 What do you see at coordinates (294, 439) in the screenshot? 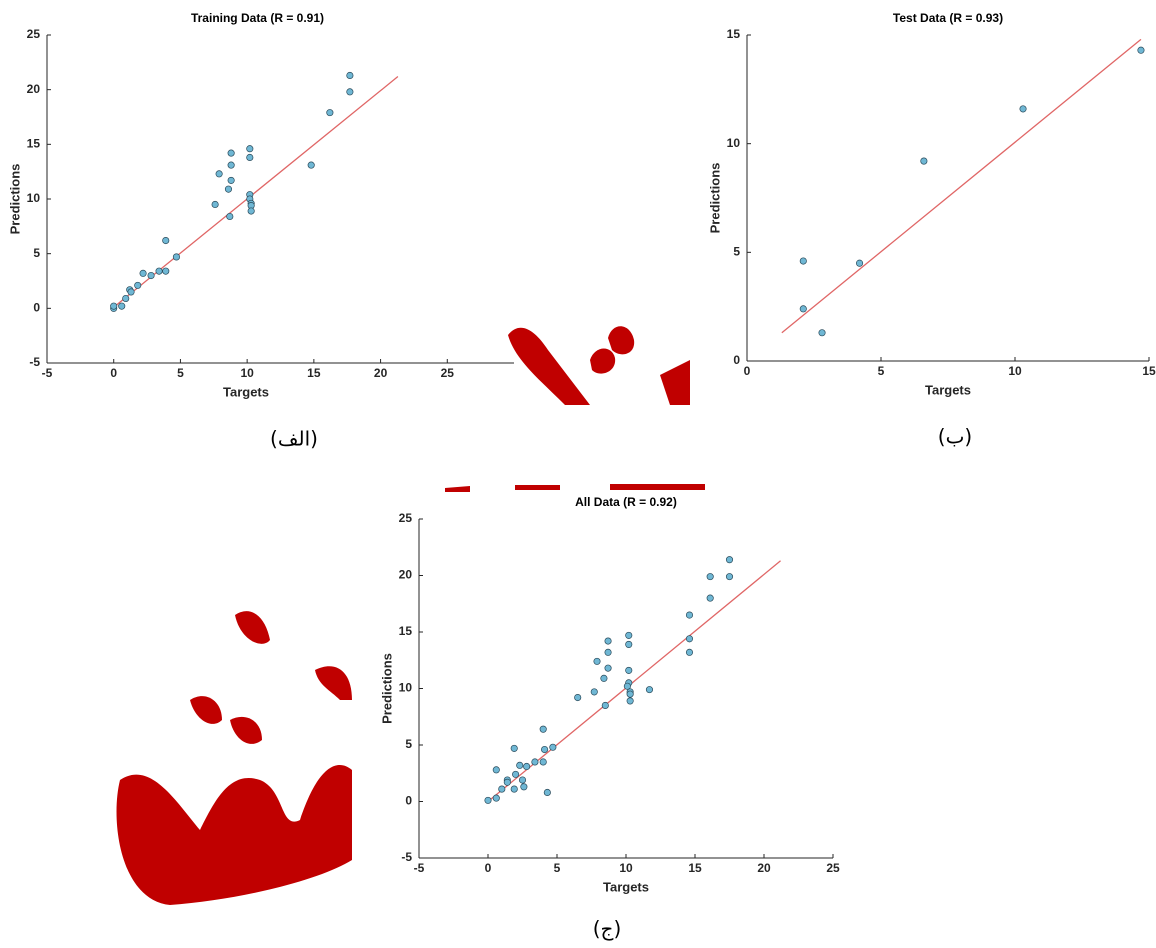
I see `caption: (الف)` at bounding box center [294, 439].